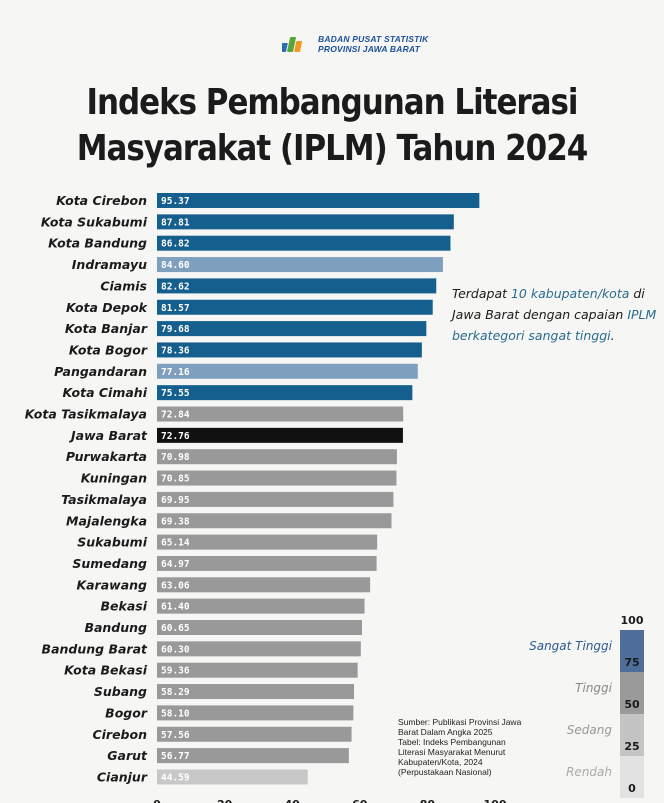 Image resolution: width=664 pixels, height=803 pixels. What do you see at coordinates (495, 800) in the screenshot?
I see `x-tick-5: 100` at bounding box center [495, 800].